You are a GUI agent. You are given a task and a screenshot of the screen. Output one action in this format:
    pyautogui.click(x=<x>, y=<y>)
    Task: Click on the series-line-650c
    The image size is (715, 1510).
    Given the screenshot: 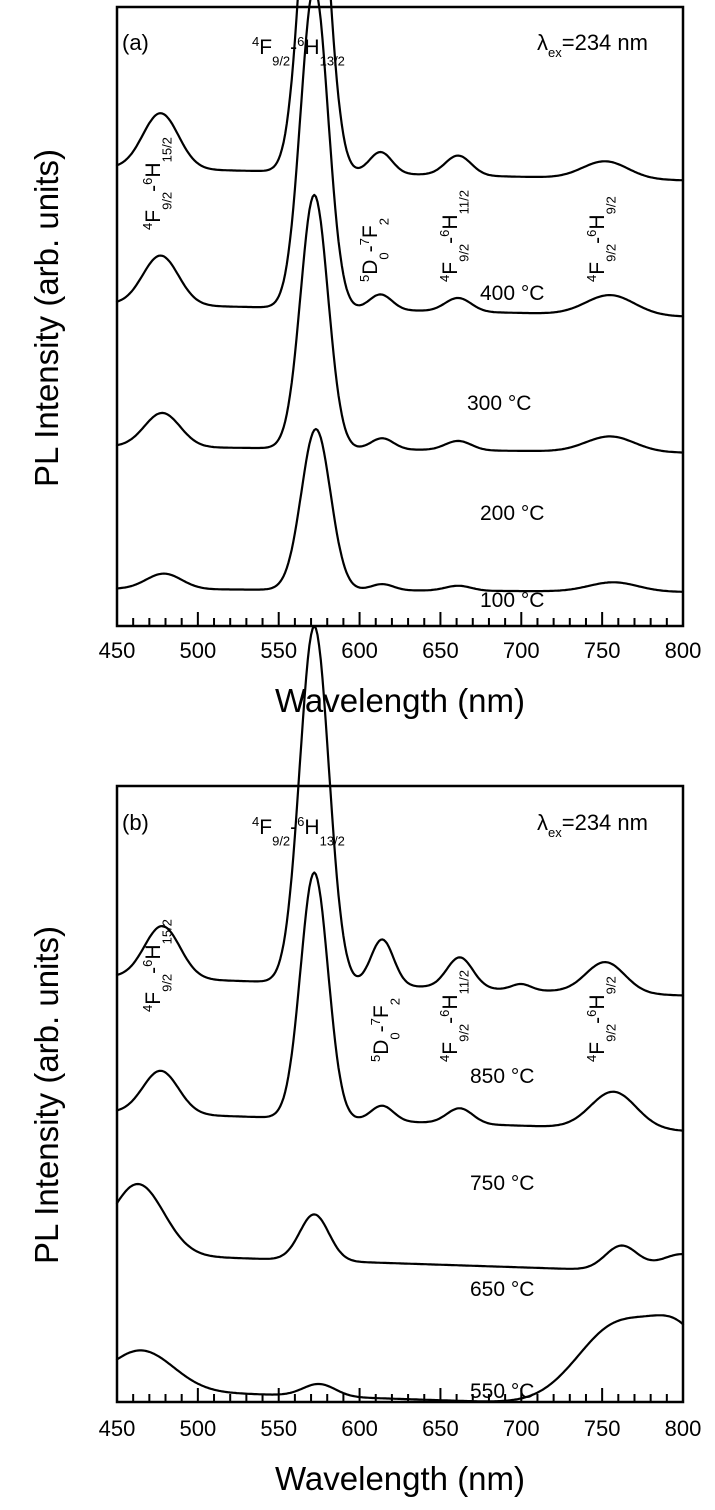 What is the action you would take?
    pyautogui.click(x=400, y=1226)
    